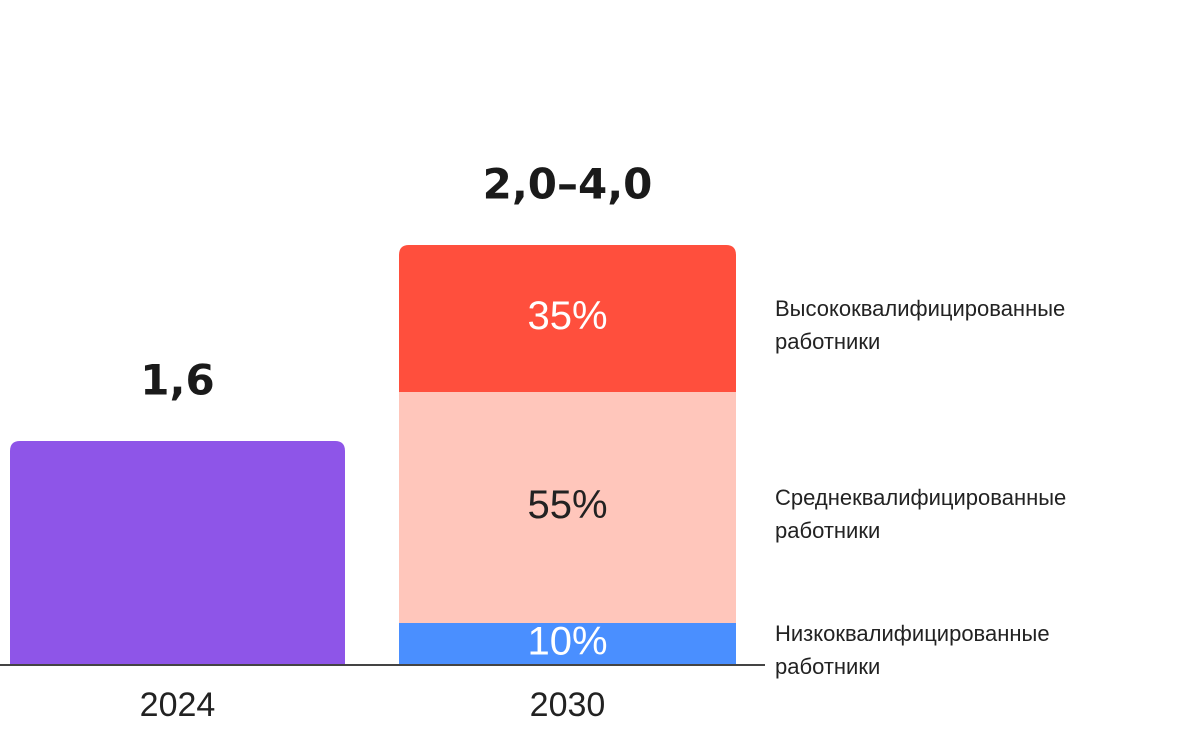 This screenshot has width=1200, height=741. Describe the element at coordinates (568, 705) in the screenshot. I see `x-tick-label: 2030` at that location.